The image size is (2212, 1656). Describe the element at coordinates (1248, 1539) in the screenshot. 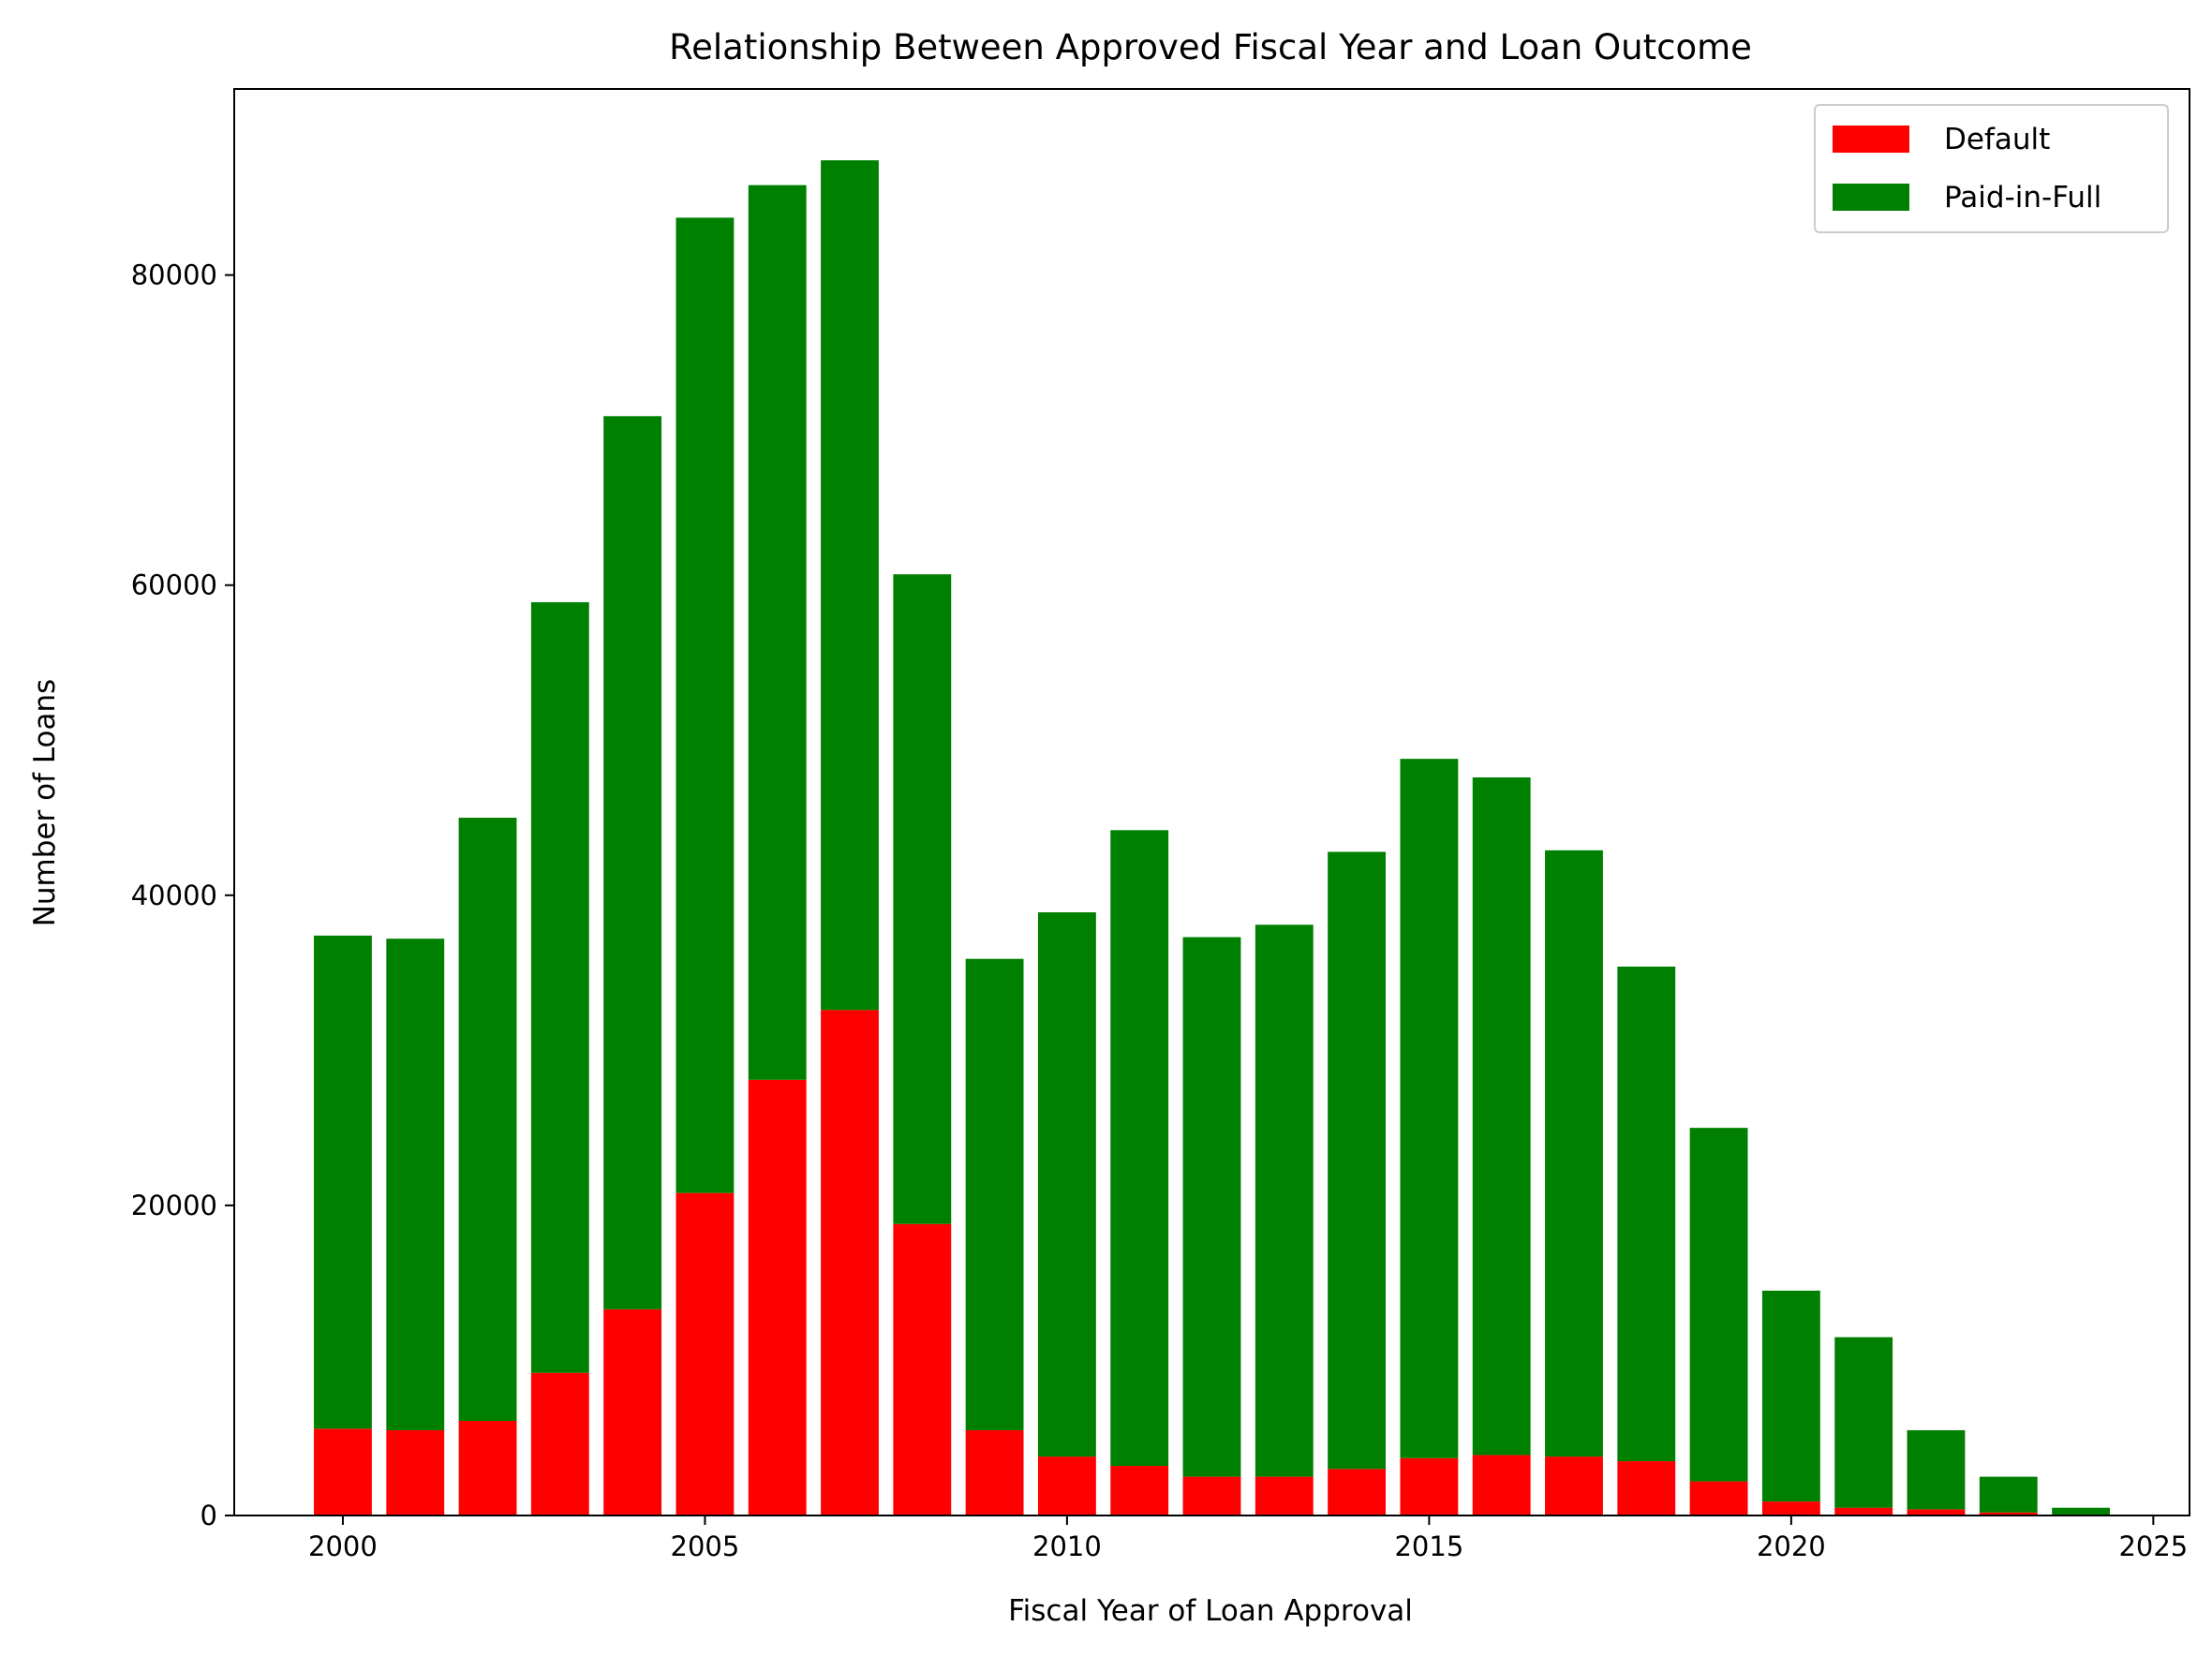

I see `x-axis: 2000 2005 2010 2015 2020 2025` at that location.